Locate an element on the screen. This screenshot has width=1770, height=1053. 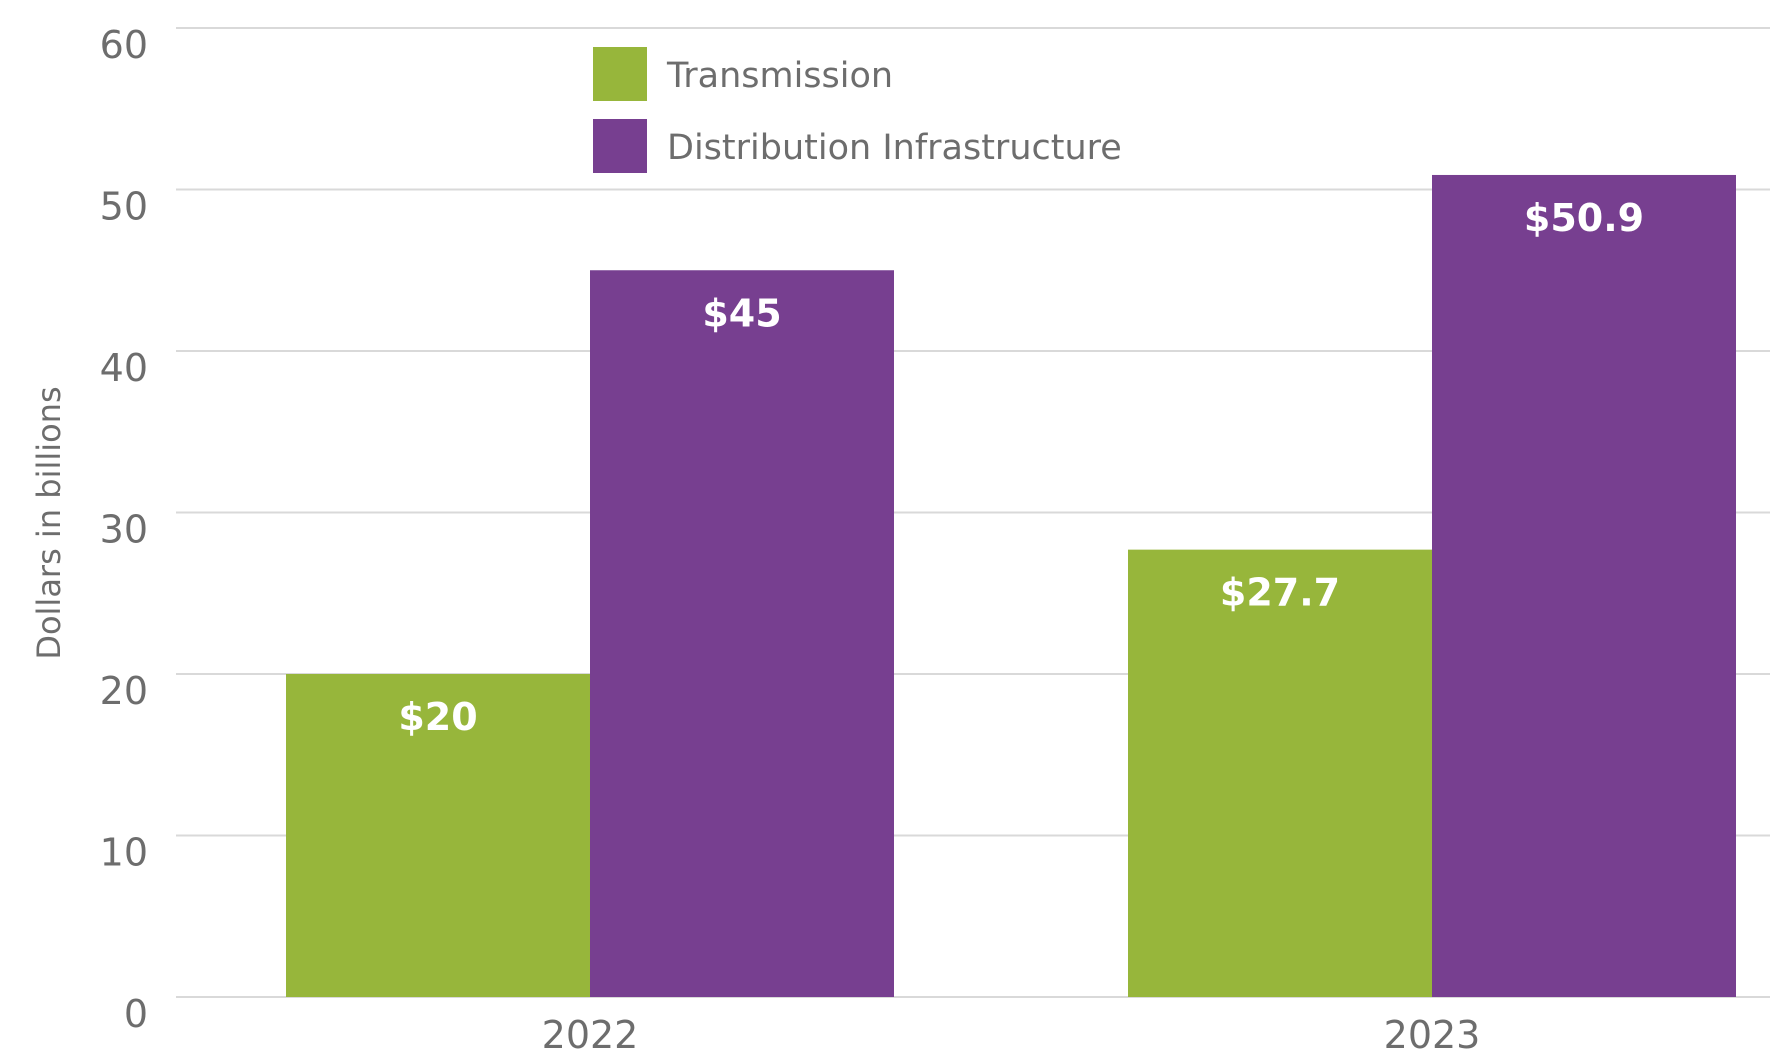
legend: Transmission Distribution Infrastructure is located at coordinates (857, 110).